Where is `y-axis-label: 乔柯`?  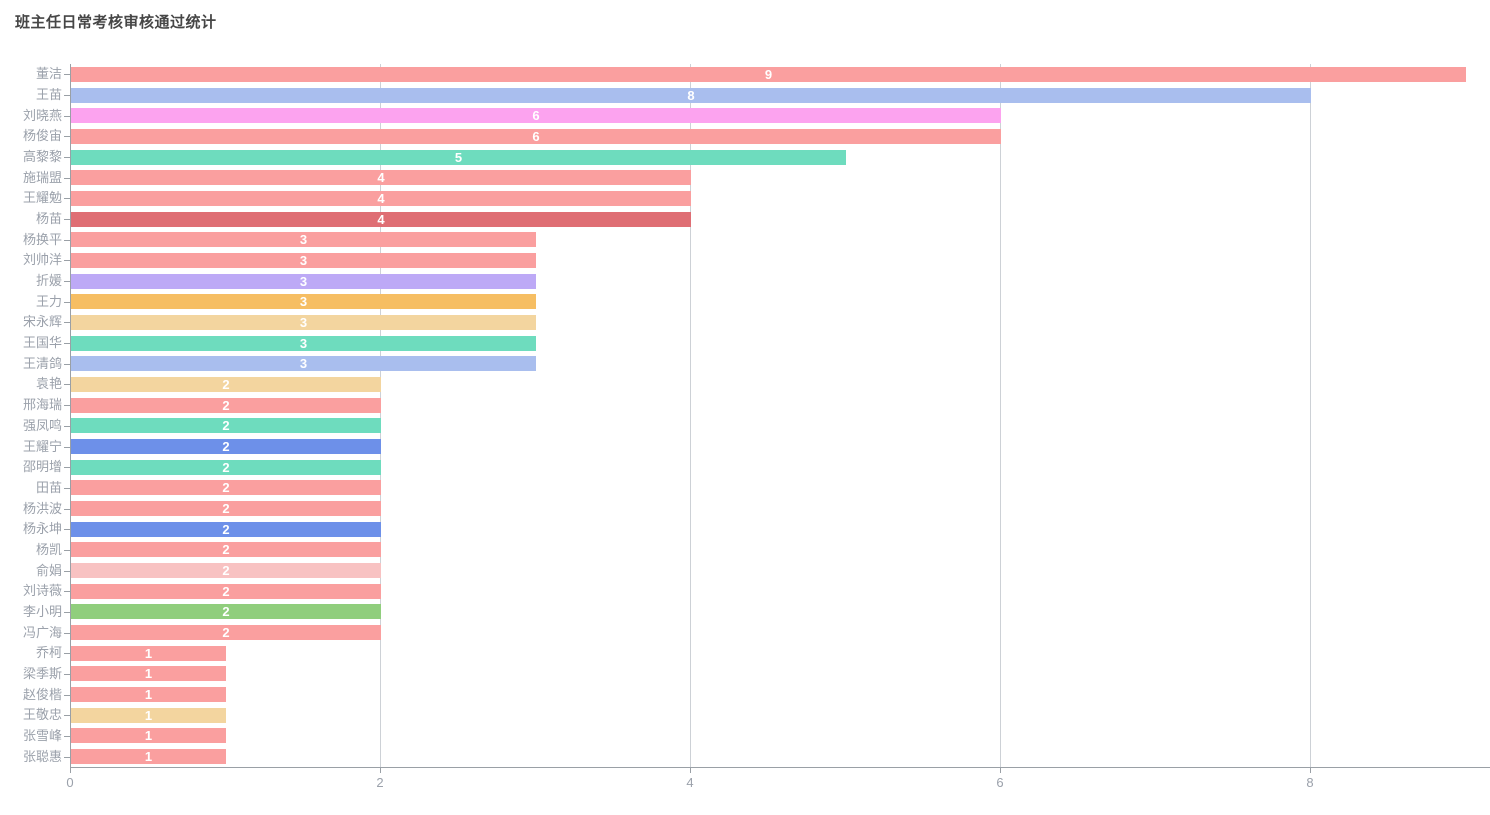
y-axis-label: 乔柯 is located at coordinates (48, 653).